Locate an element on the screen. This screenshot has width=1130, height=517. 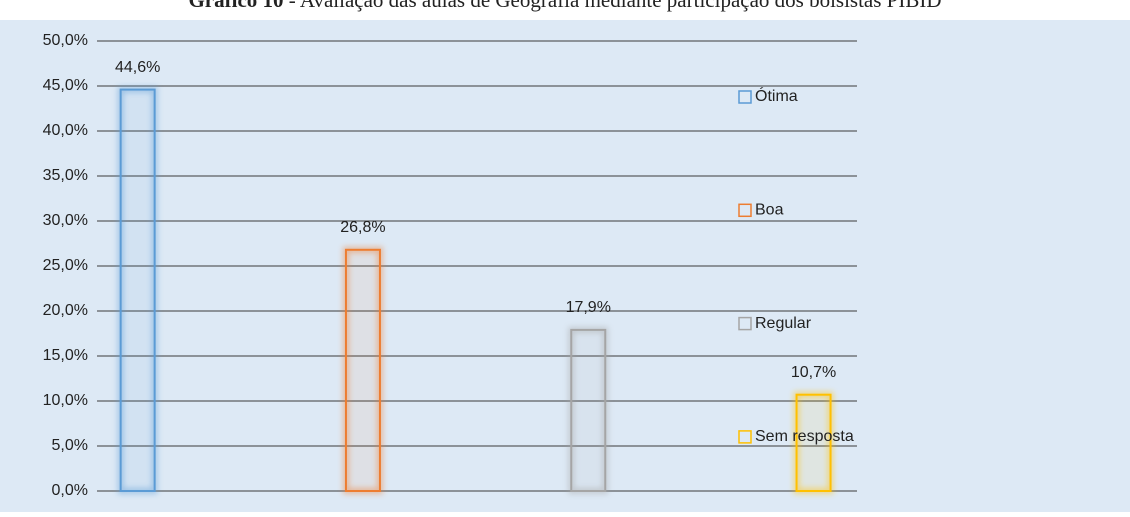
legend-label: Boa is located at coordinates (769, 210).